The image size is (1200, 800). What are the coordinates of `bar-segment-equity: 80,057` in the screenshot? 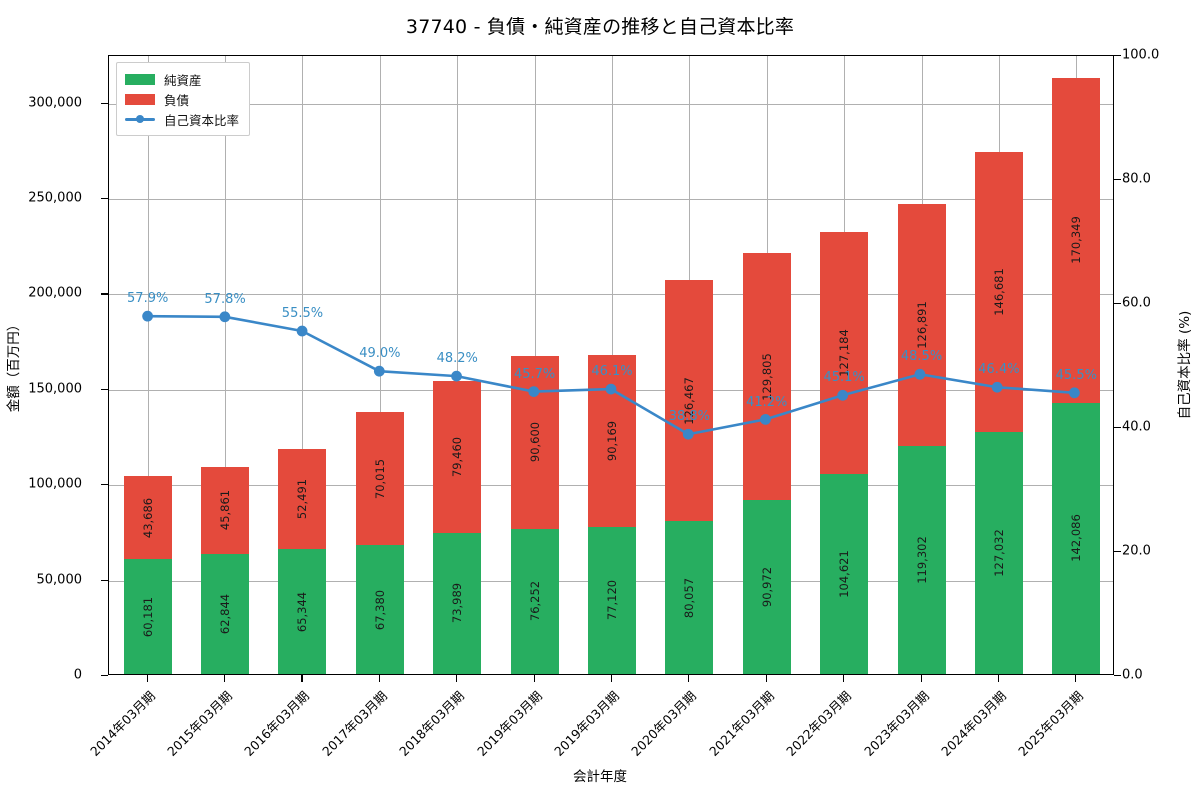 It's located at (689, 597).